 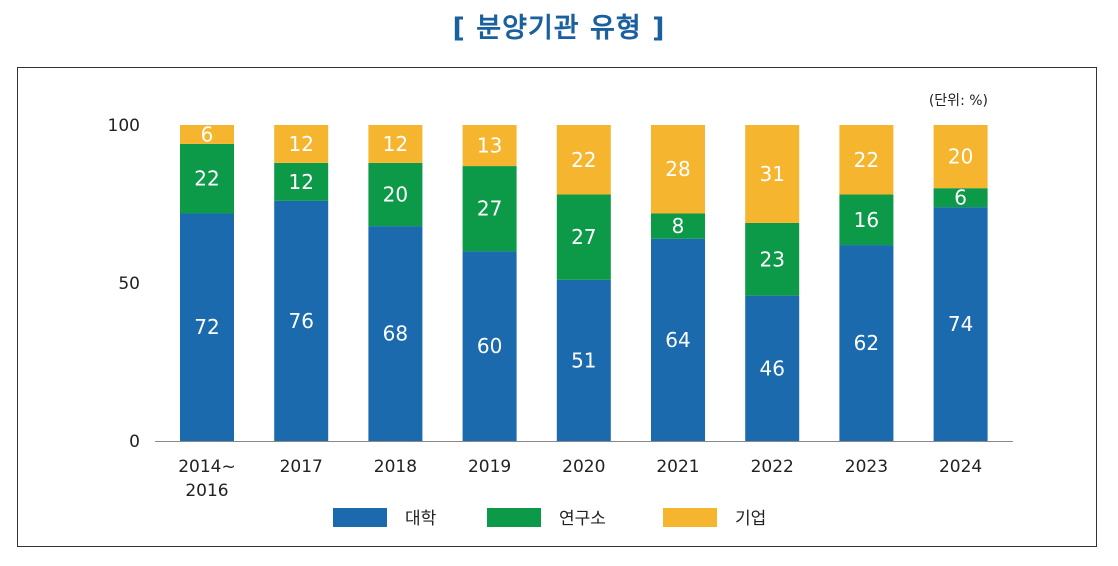 I want to click on data-label: 51, so click(x=583, y=360).